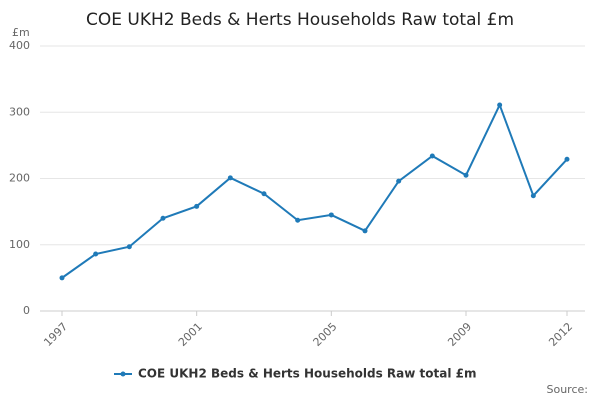 Image resolution: width=600 pixels, height=400 pixels. What do you see at coordinates (19, 178) in the screenshot?
I see `y-tick-label: 200` at bounding box center [19, 178].